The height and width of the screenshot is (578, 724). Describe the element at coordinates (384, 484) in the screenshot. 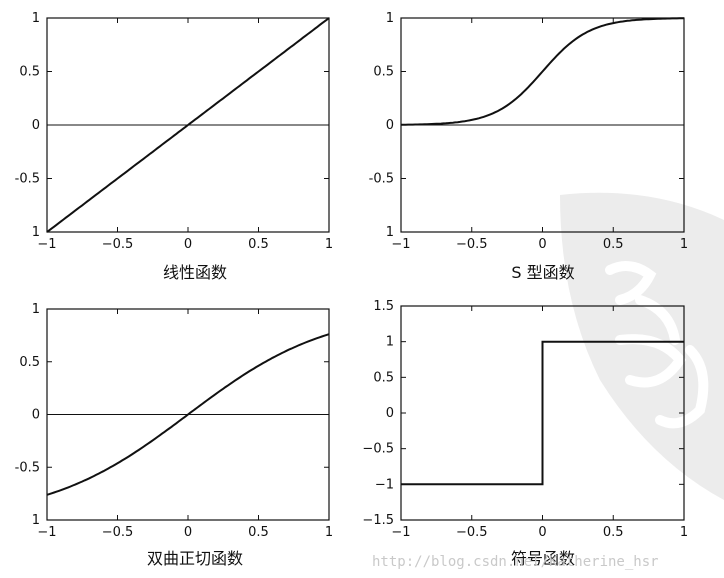

I see `y-tick-label: −1` at that location.